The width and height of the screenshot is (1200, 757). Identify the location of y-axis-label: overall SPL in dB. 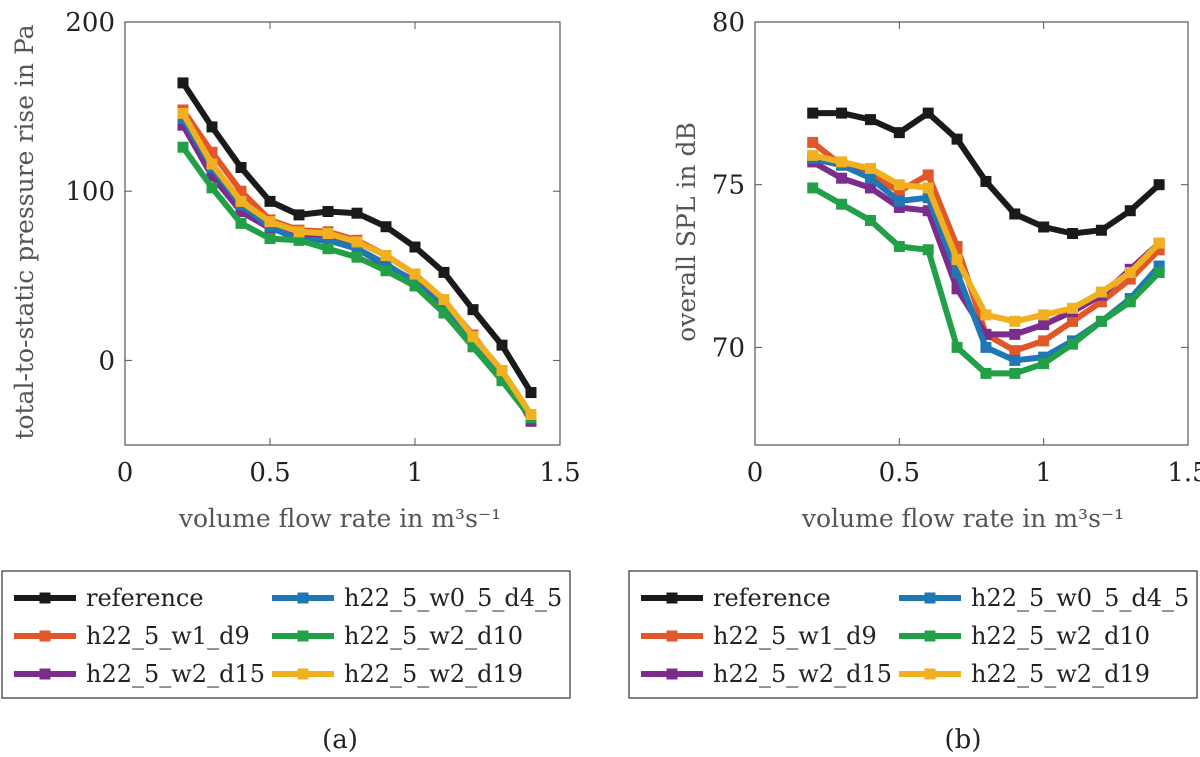
(686, 232).